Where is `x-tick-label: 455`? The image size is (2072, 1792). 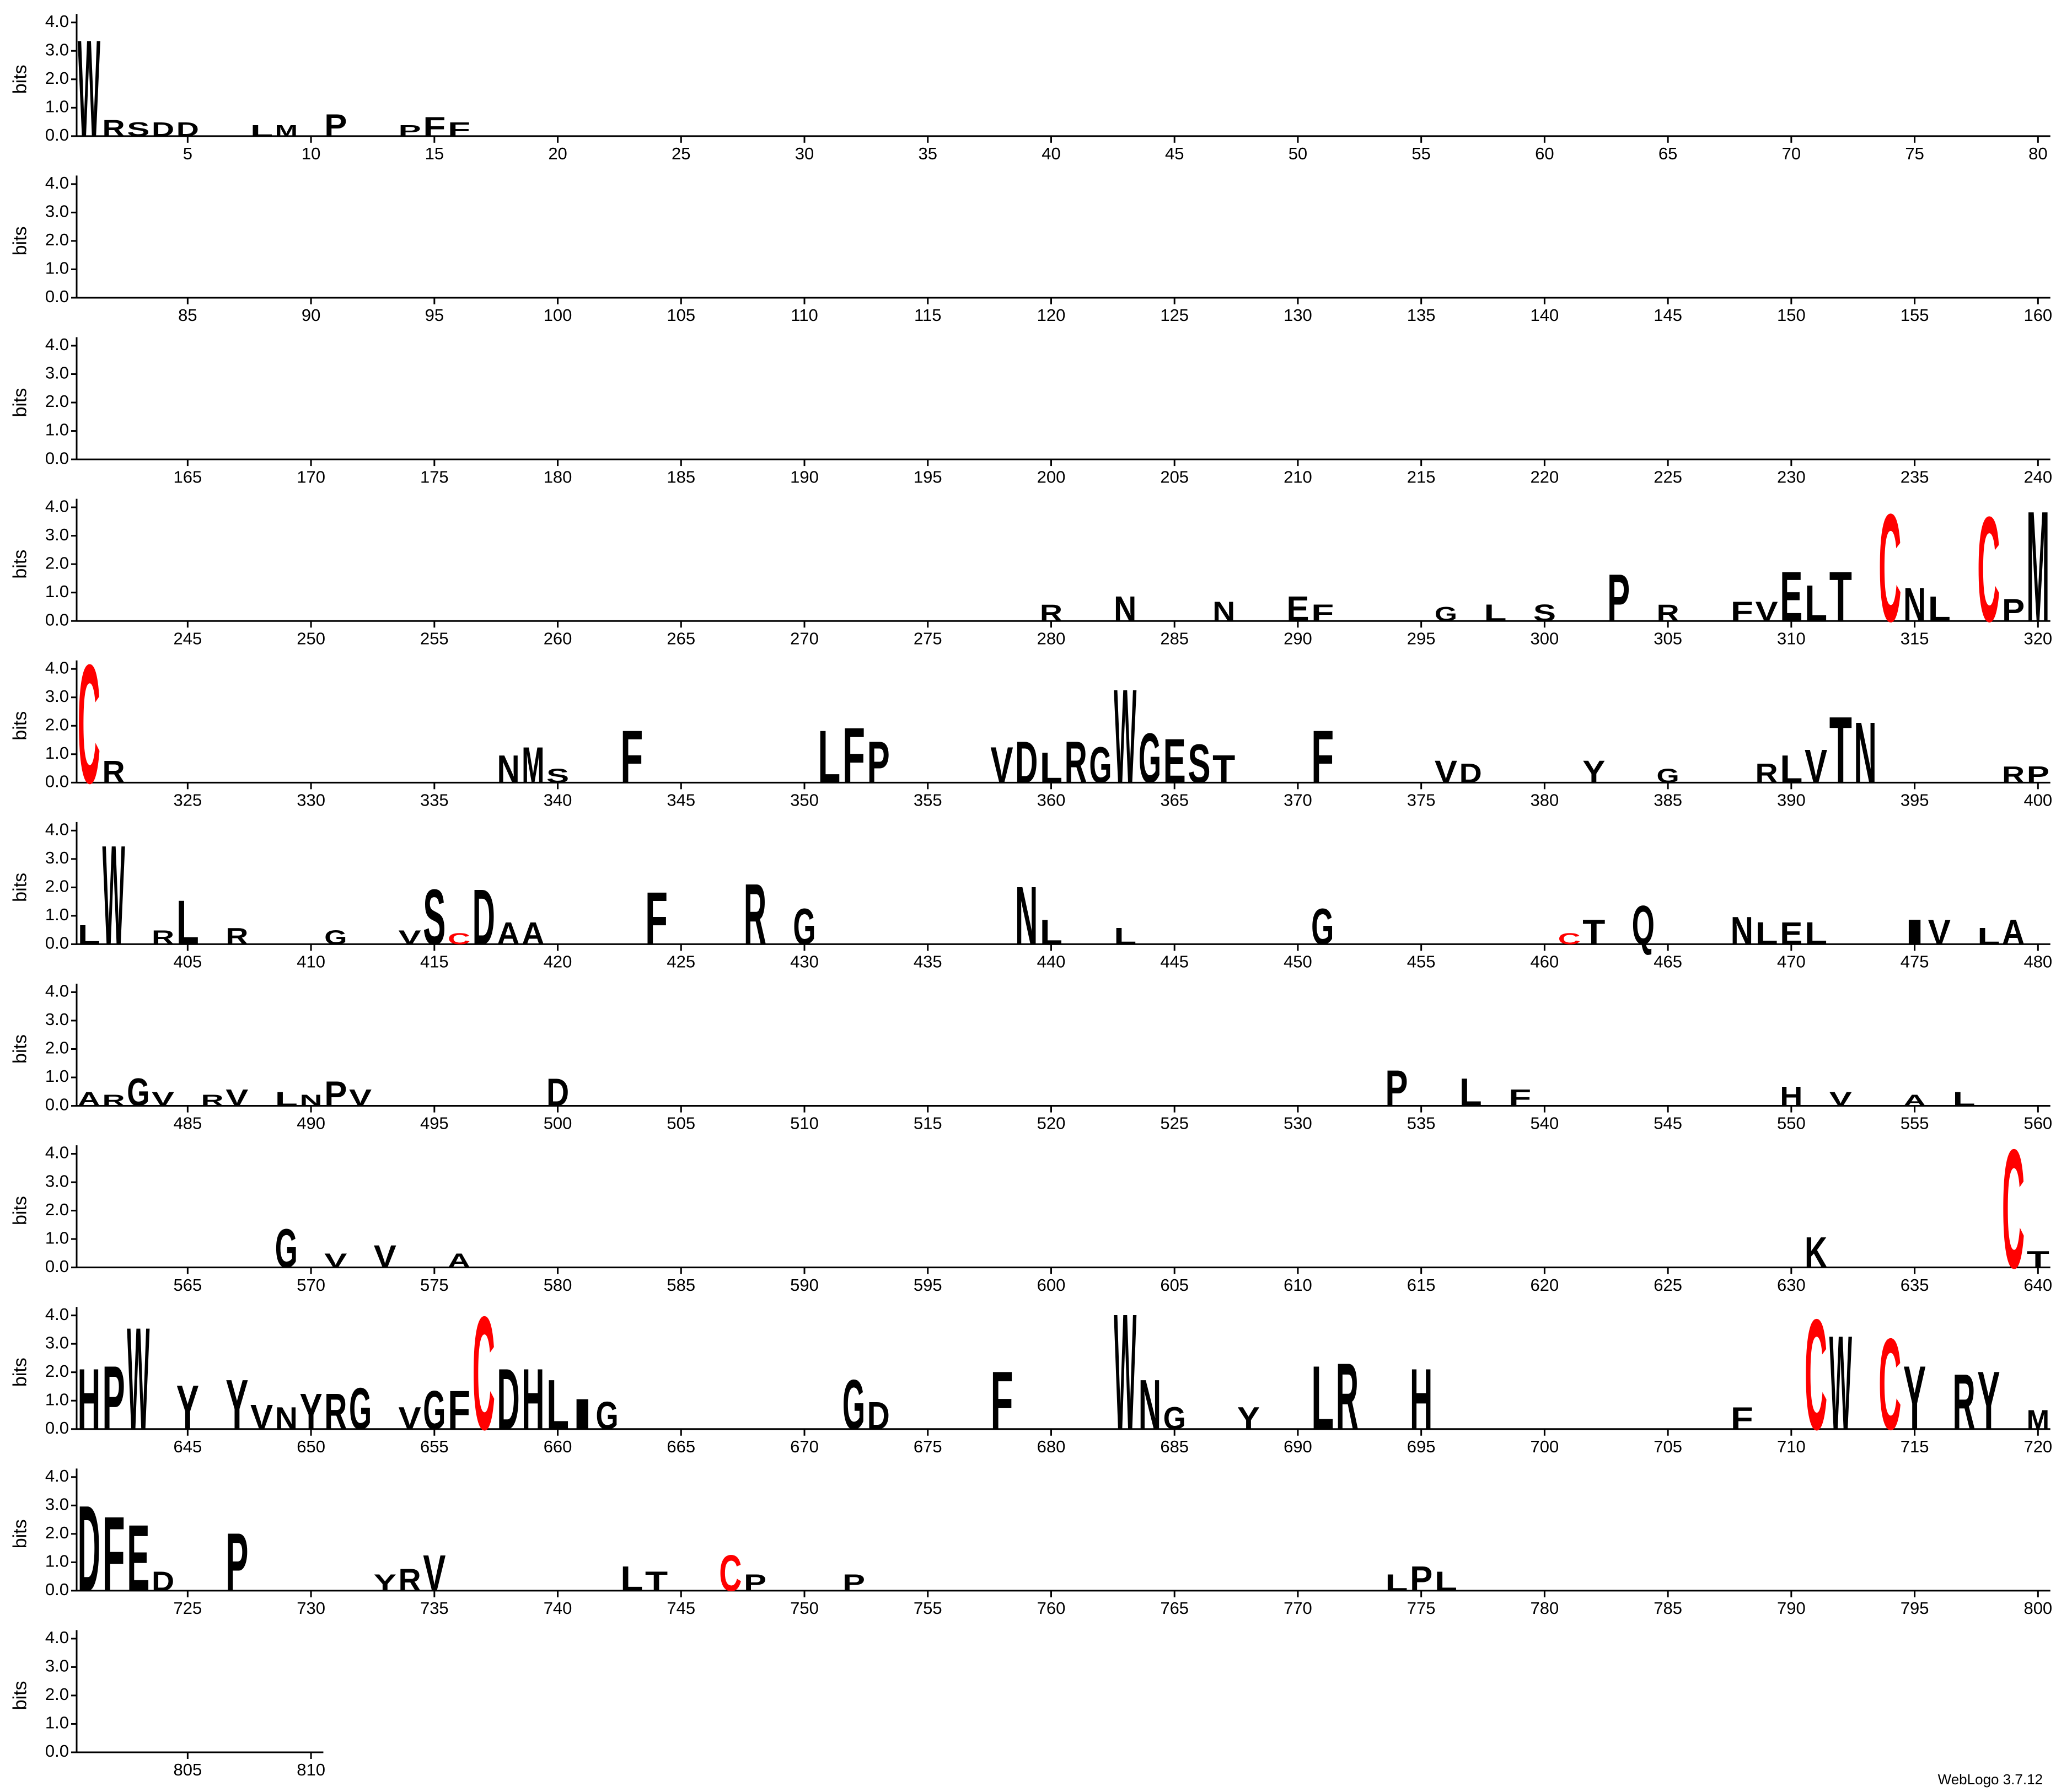
x-tick-label: 455 is located at coordinates (1421, 962).